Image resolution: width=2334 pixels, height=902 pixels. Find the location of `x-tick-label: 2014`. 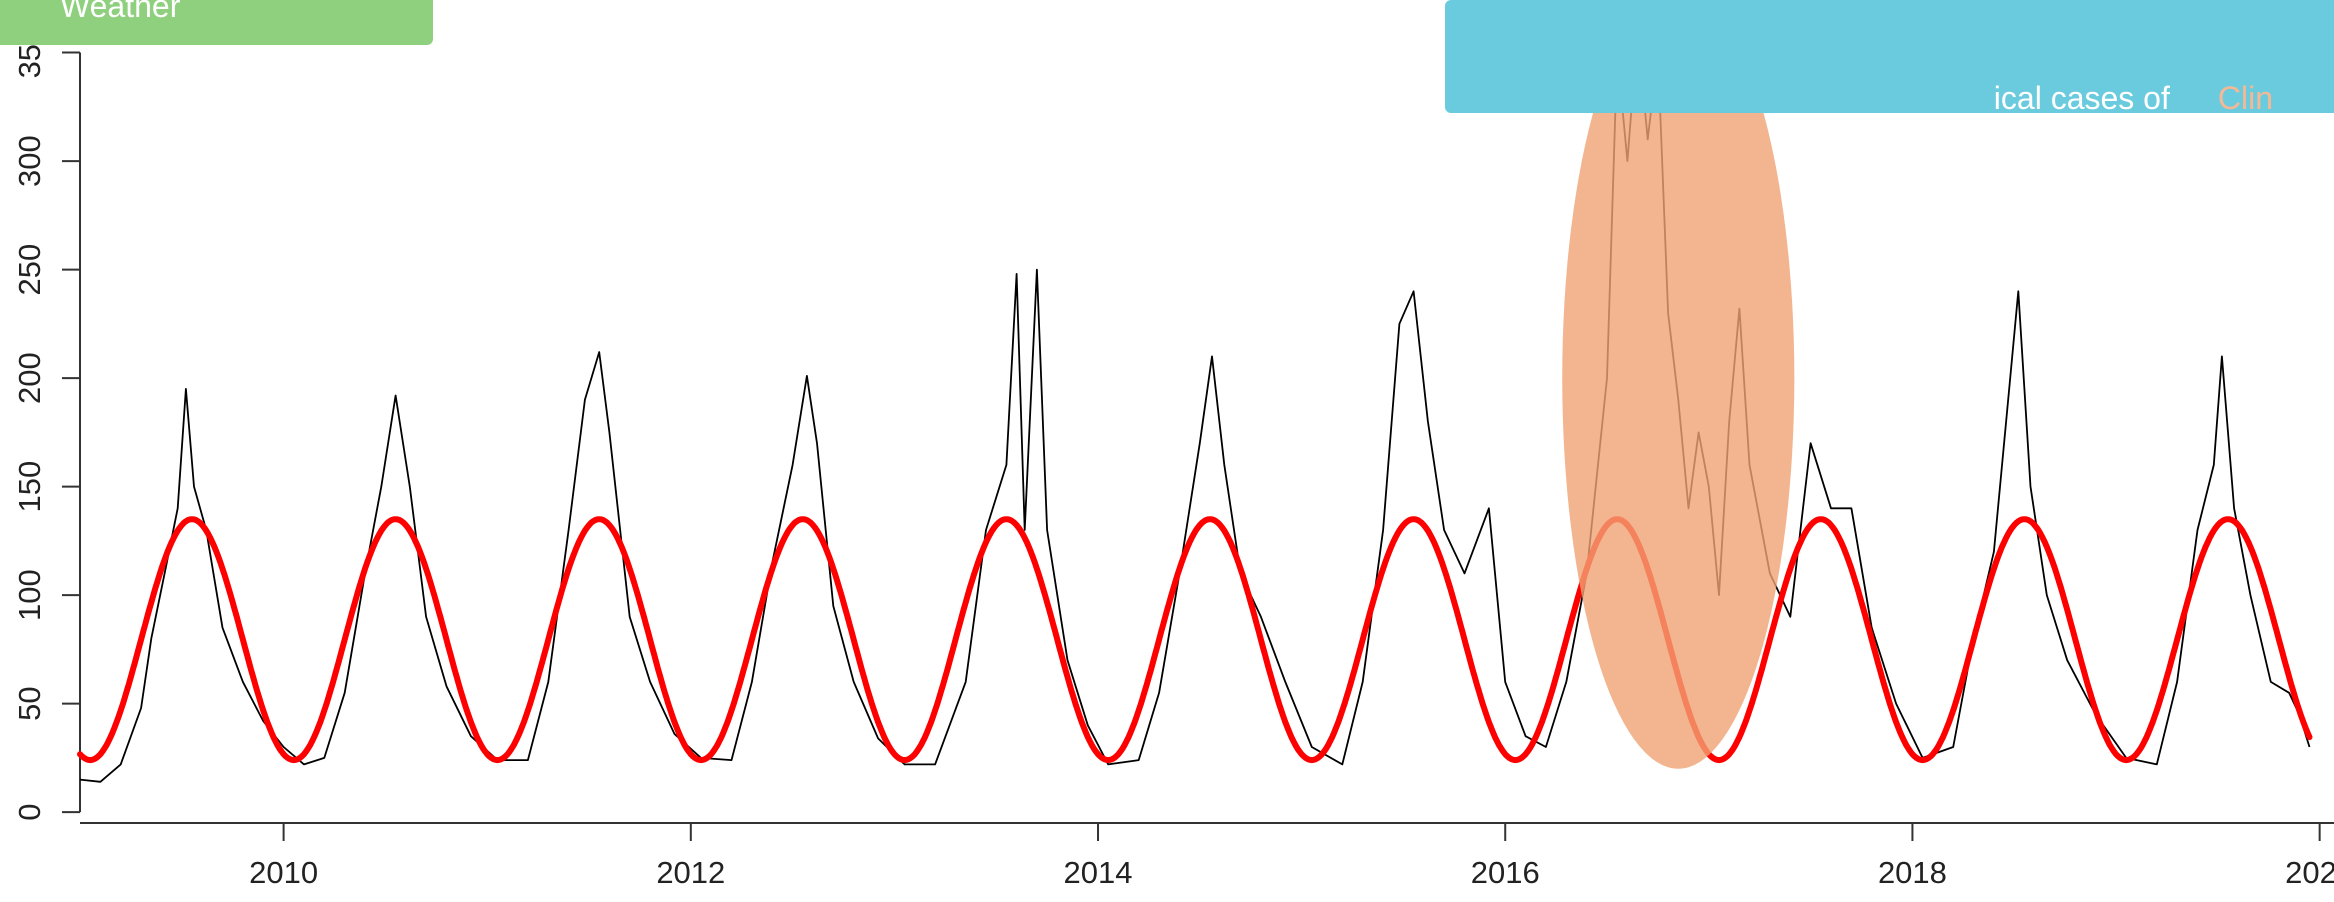

x-tick-label: 2014 is located at coordinates (1098, 872).